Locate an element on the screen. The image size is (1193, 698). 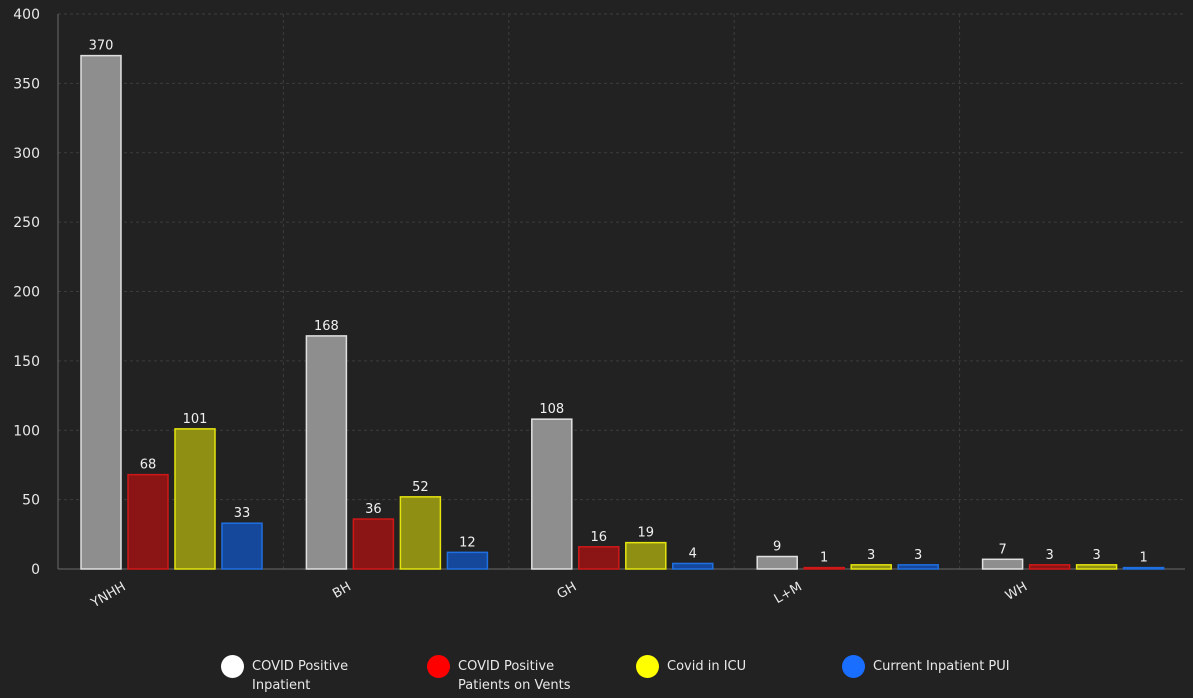
y-tick-label: 50 is located at coordinates (31, 501).